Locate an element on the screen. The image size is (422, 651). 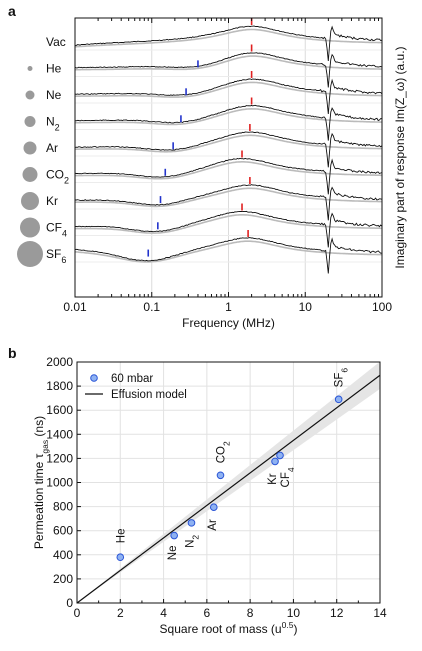
x-tick-label: 100 is located at coordinates (382, 307).